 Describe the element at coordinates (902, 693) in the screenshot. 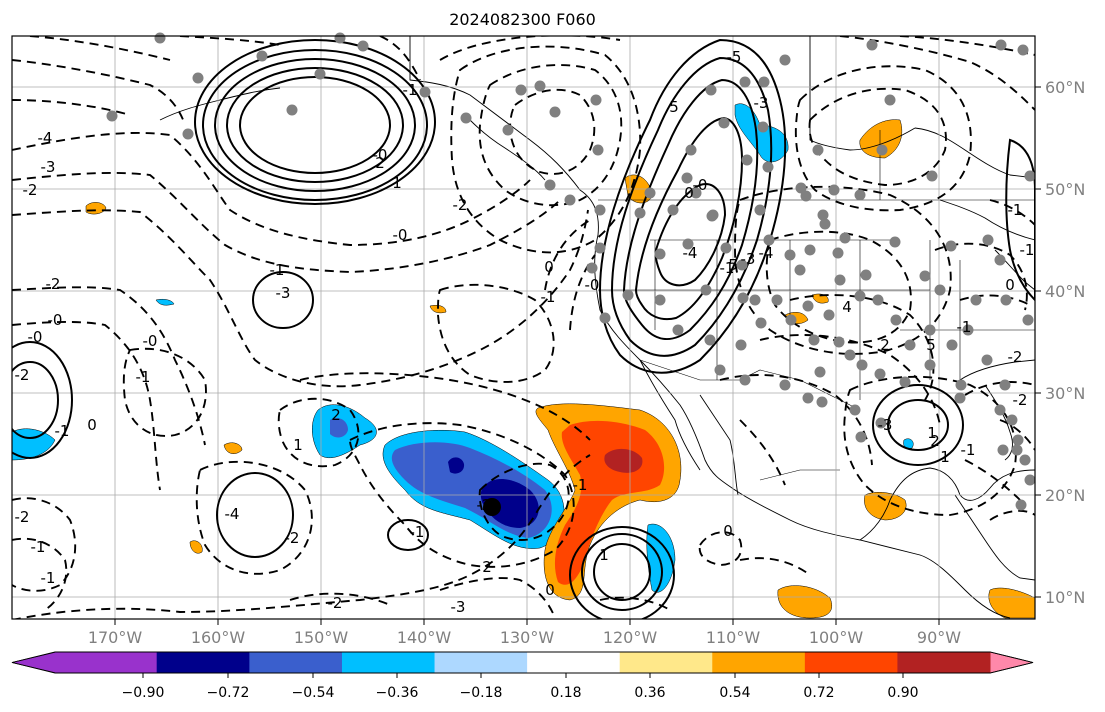

I see `colorbar-label: 0.90` at that location.